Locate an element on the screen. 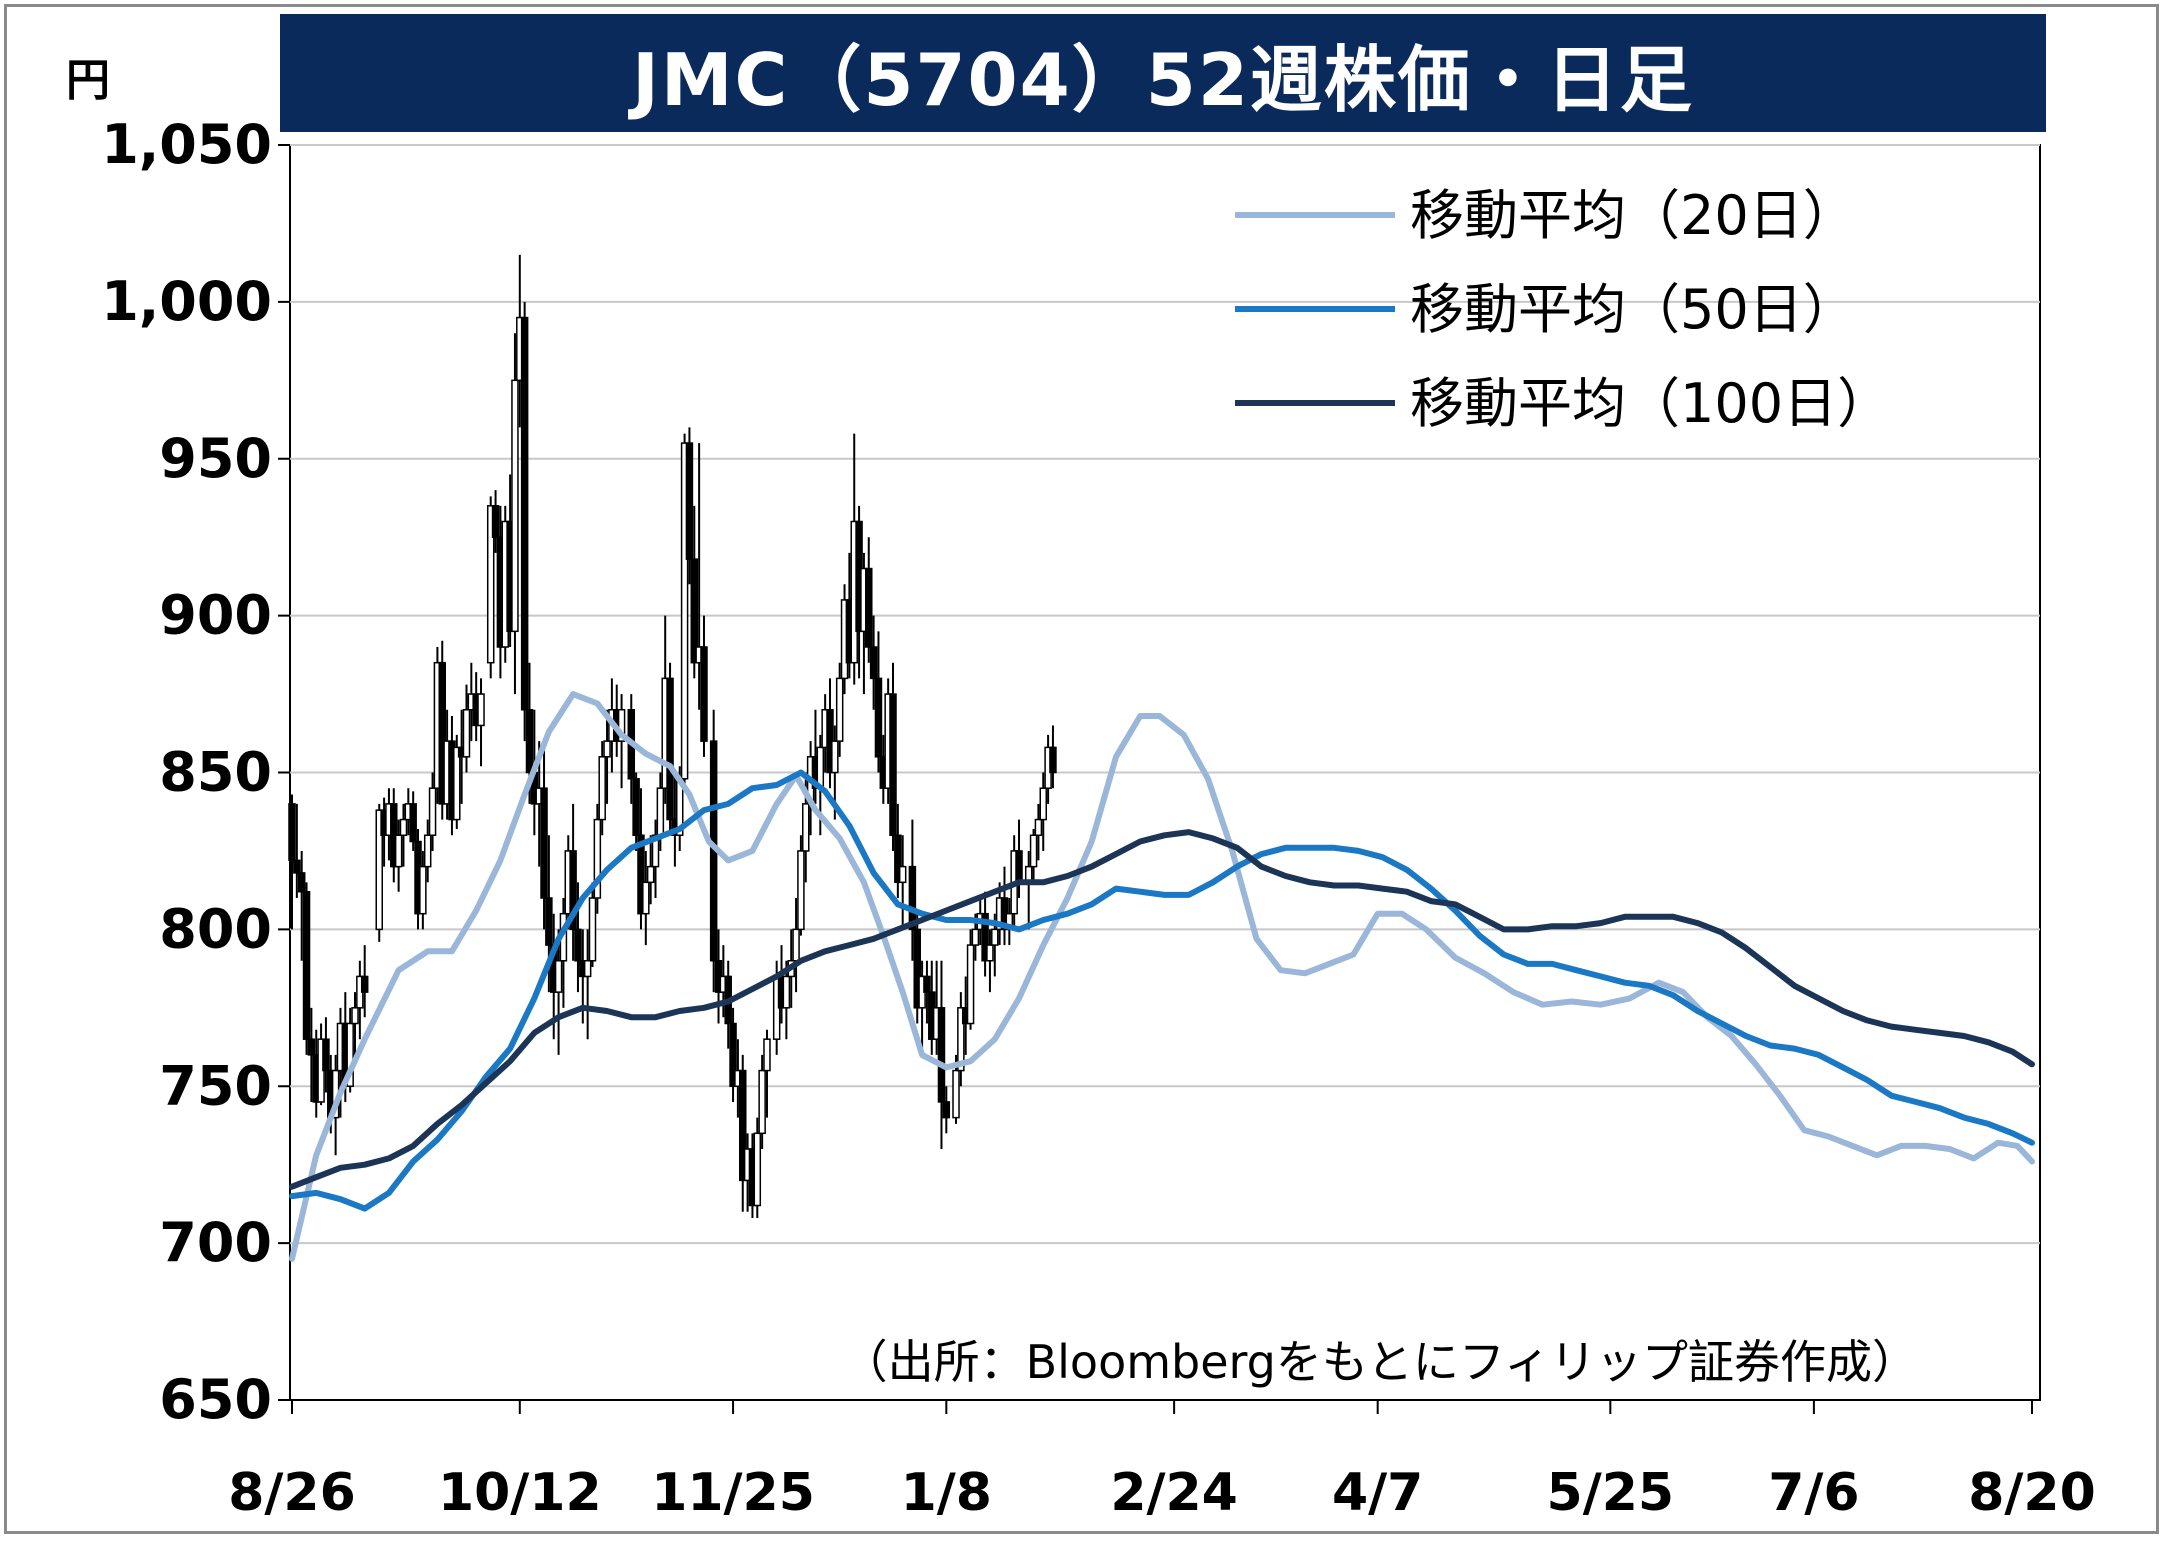 This screenshot has height=1541, width=2167. title-banner: JMC（5704）52週株価・日足 is located at coordinates (1163, 73).